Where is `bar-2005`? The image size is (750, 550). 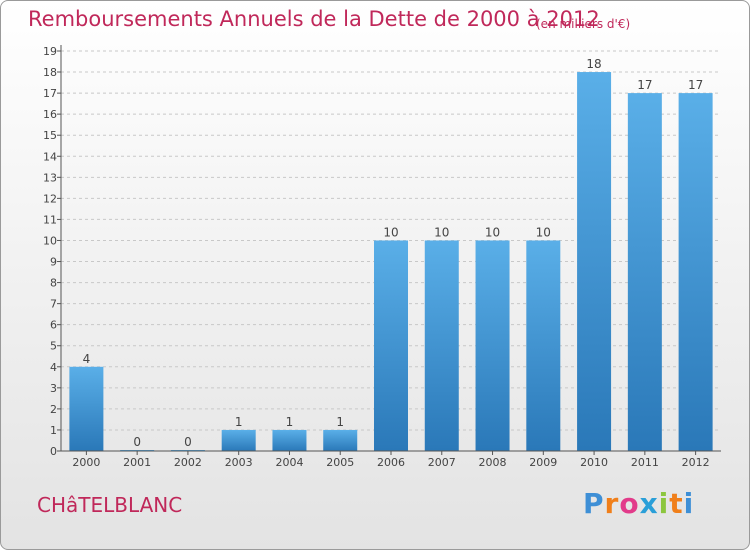
bar-2005 is located at coordinates (340, 440).